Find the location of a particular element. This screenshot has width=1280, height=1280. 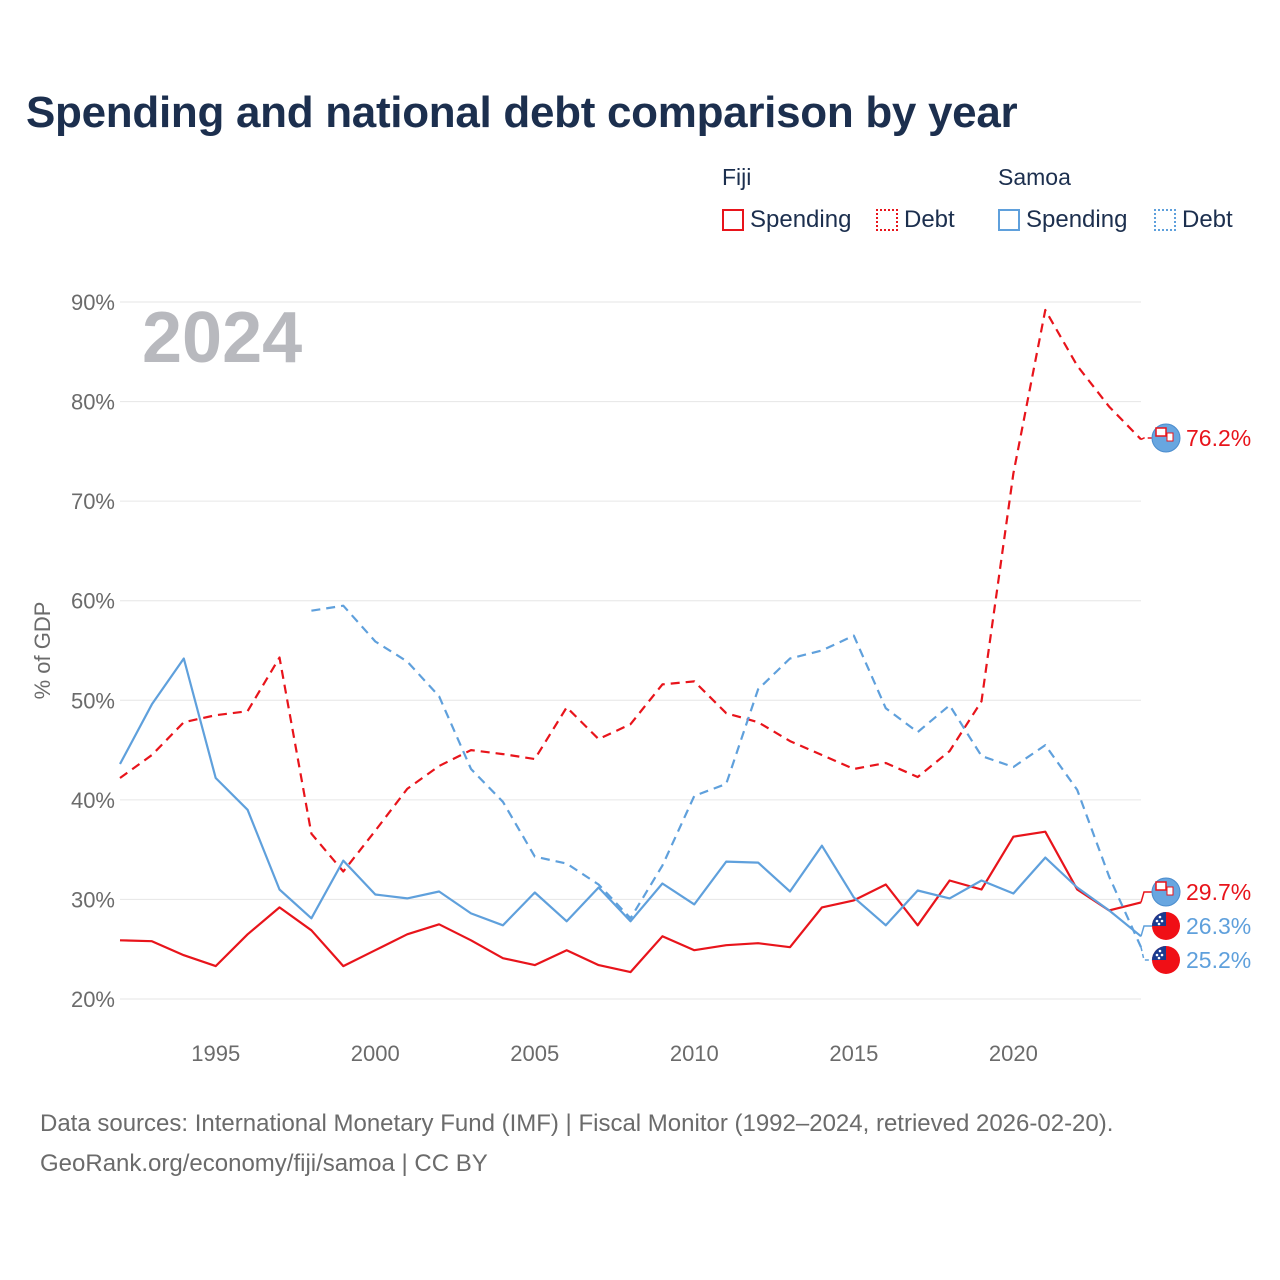

legend-item-fiji-debt: Debt is located at coordinates (915, 220).